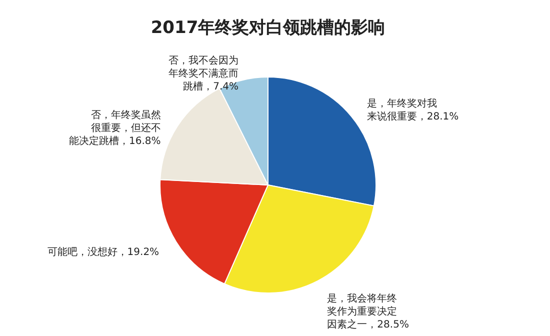 This screenshot has width=550, height=336. What do you see at coordinates (268, 28) in the screenshot?
I see `chart-title: 2017年终奖对白领跳槽的影响` at bounding box center [268, 28].